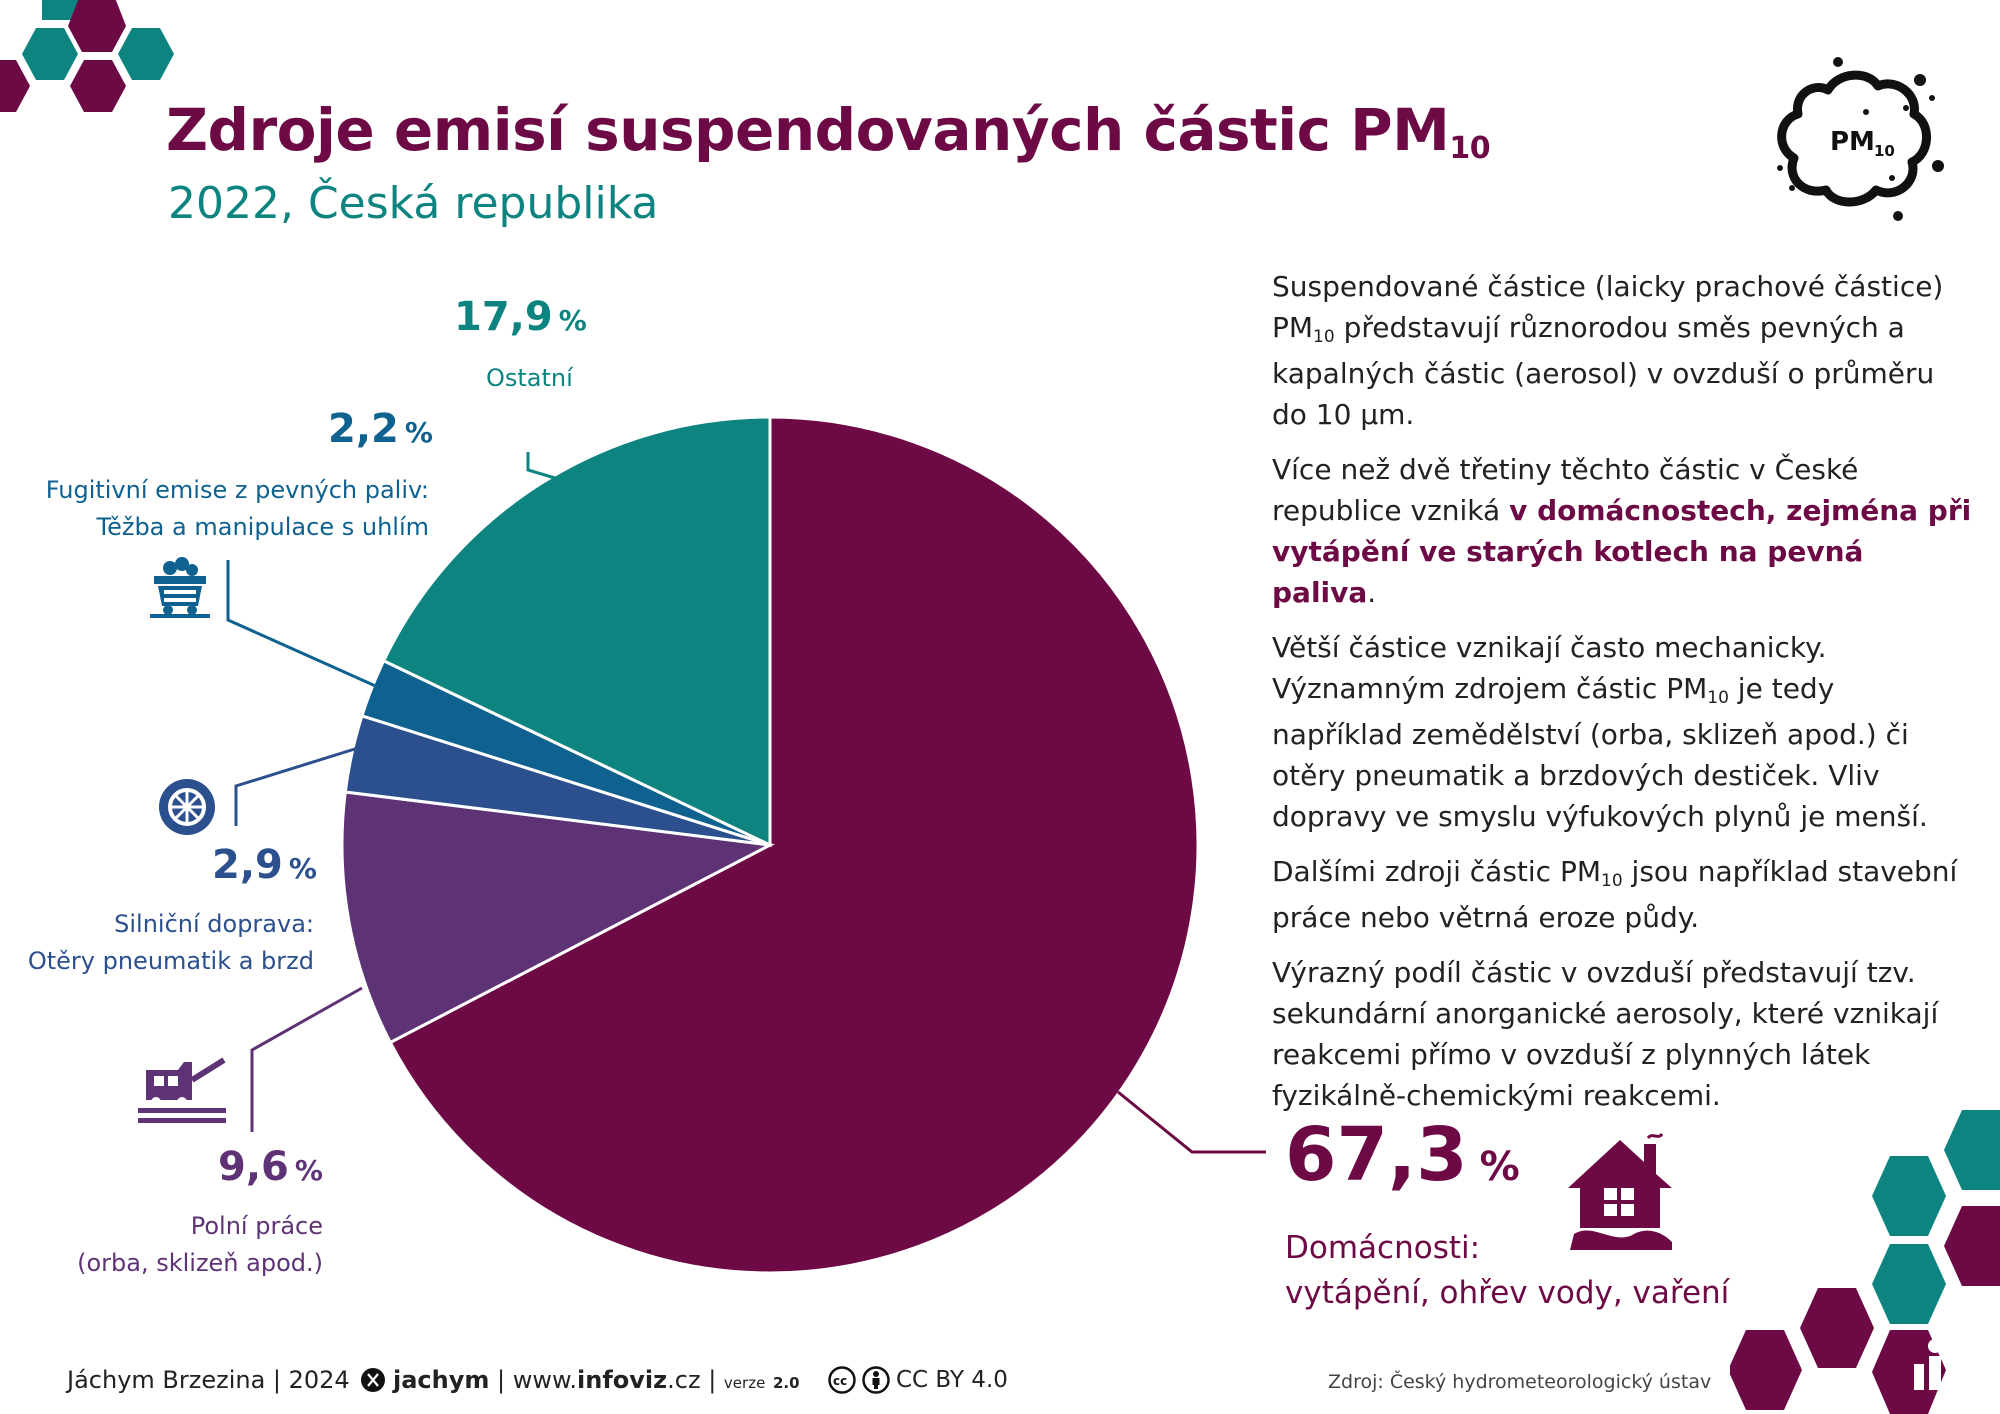 This screenshot has width=2000, height=1414. What do you see at coordinates (1520, 1382) in the screenshot?
I see `source-note: Zdroj: Český hydrometeorologický ústav` at bounding box center [1520, 1382].